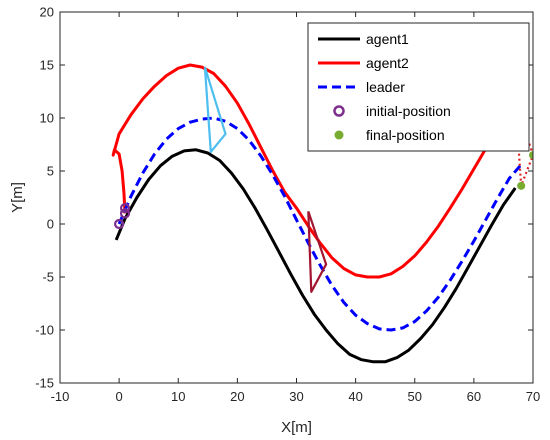 The height and width of the screenshot is (440, 550). What do you see at coordinates (387, 39) in the screenshot?
I see `legend-label: agent1` at bounding box center [387, 39].